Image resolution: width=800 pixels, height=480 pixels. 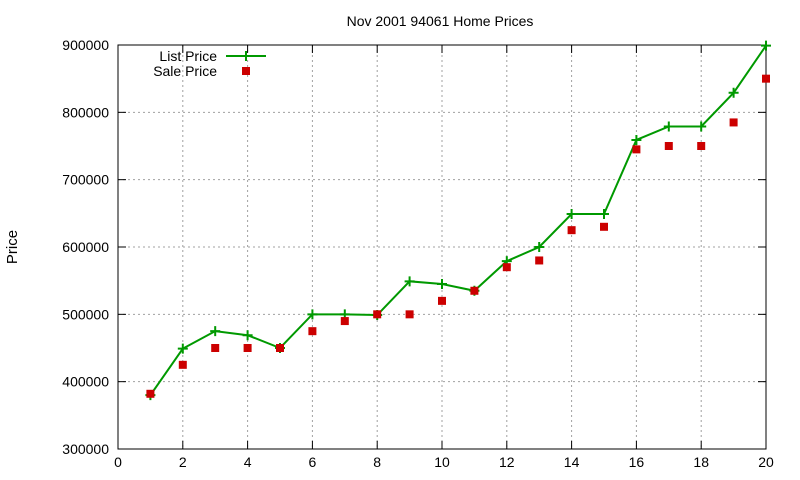 What do you see at coordinates (440, 21) in the screenshot?
I see `chart-title: Nov 2001 94061 Home Prices` at bounding box center [440, 21].